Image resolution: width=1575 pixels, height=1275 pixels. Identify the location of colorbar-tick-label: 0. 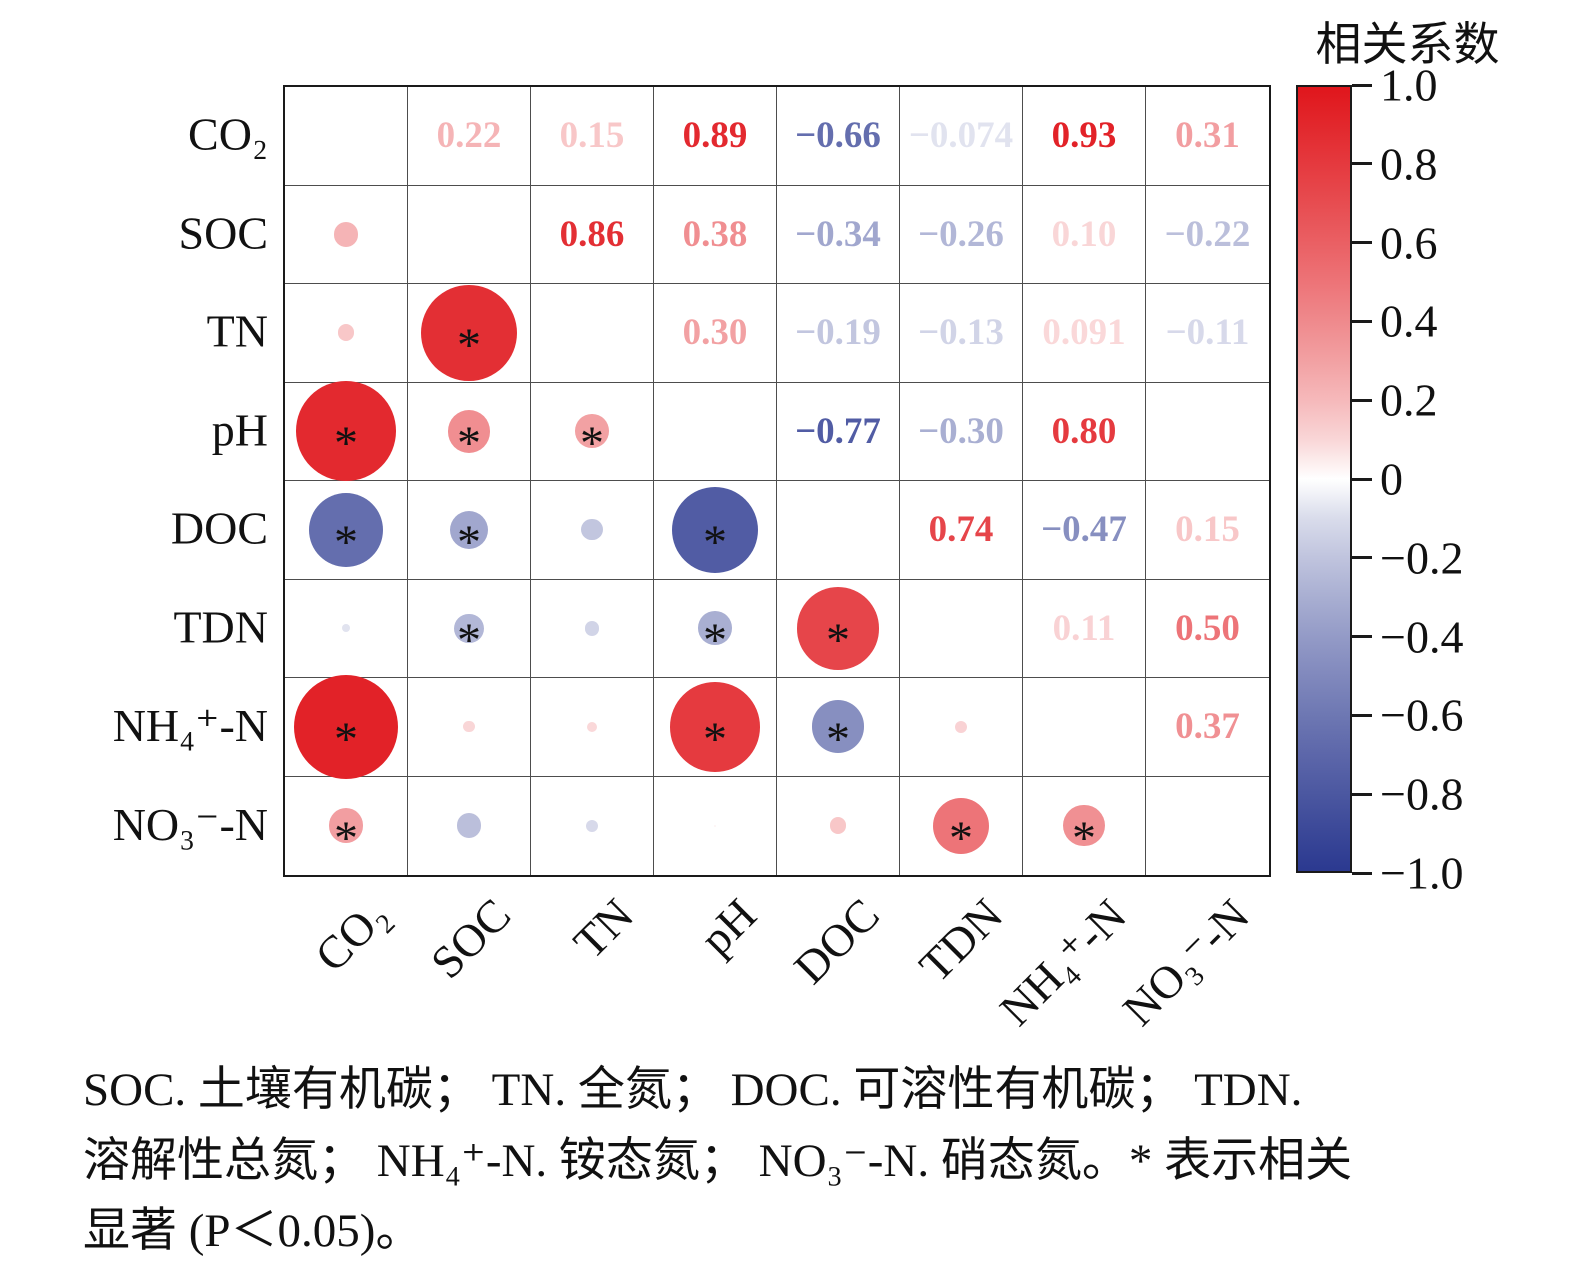
(1391, 479).